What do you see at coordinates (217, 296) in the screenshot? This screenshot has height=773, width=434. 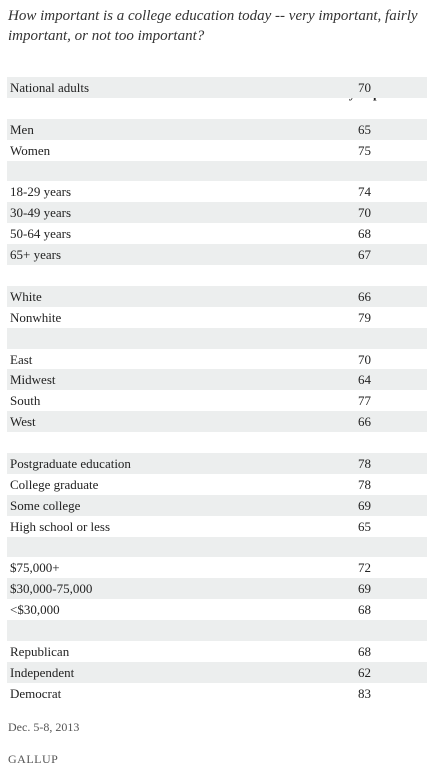 I see `row: White 66` at bounding box center [217, 296].